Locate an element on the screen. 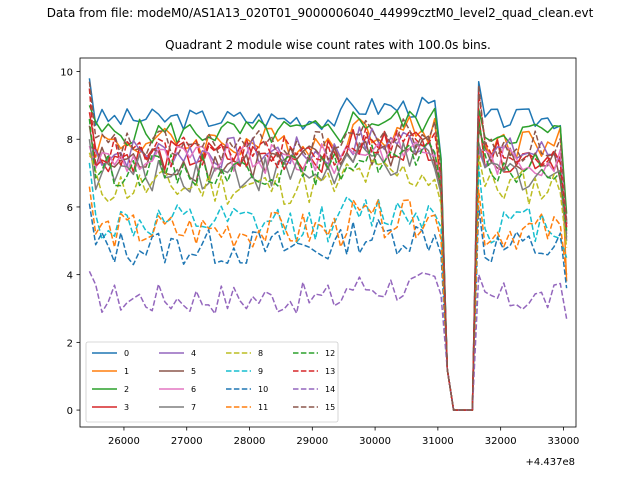  y-tick-label: 6 is located at coordinates (70, 208).